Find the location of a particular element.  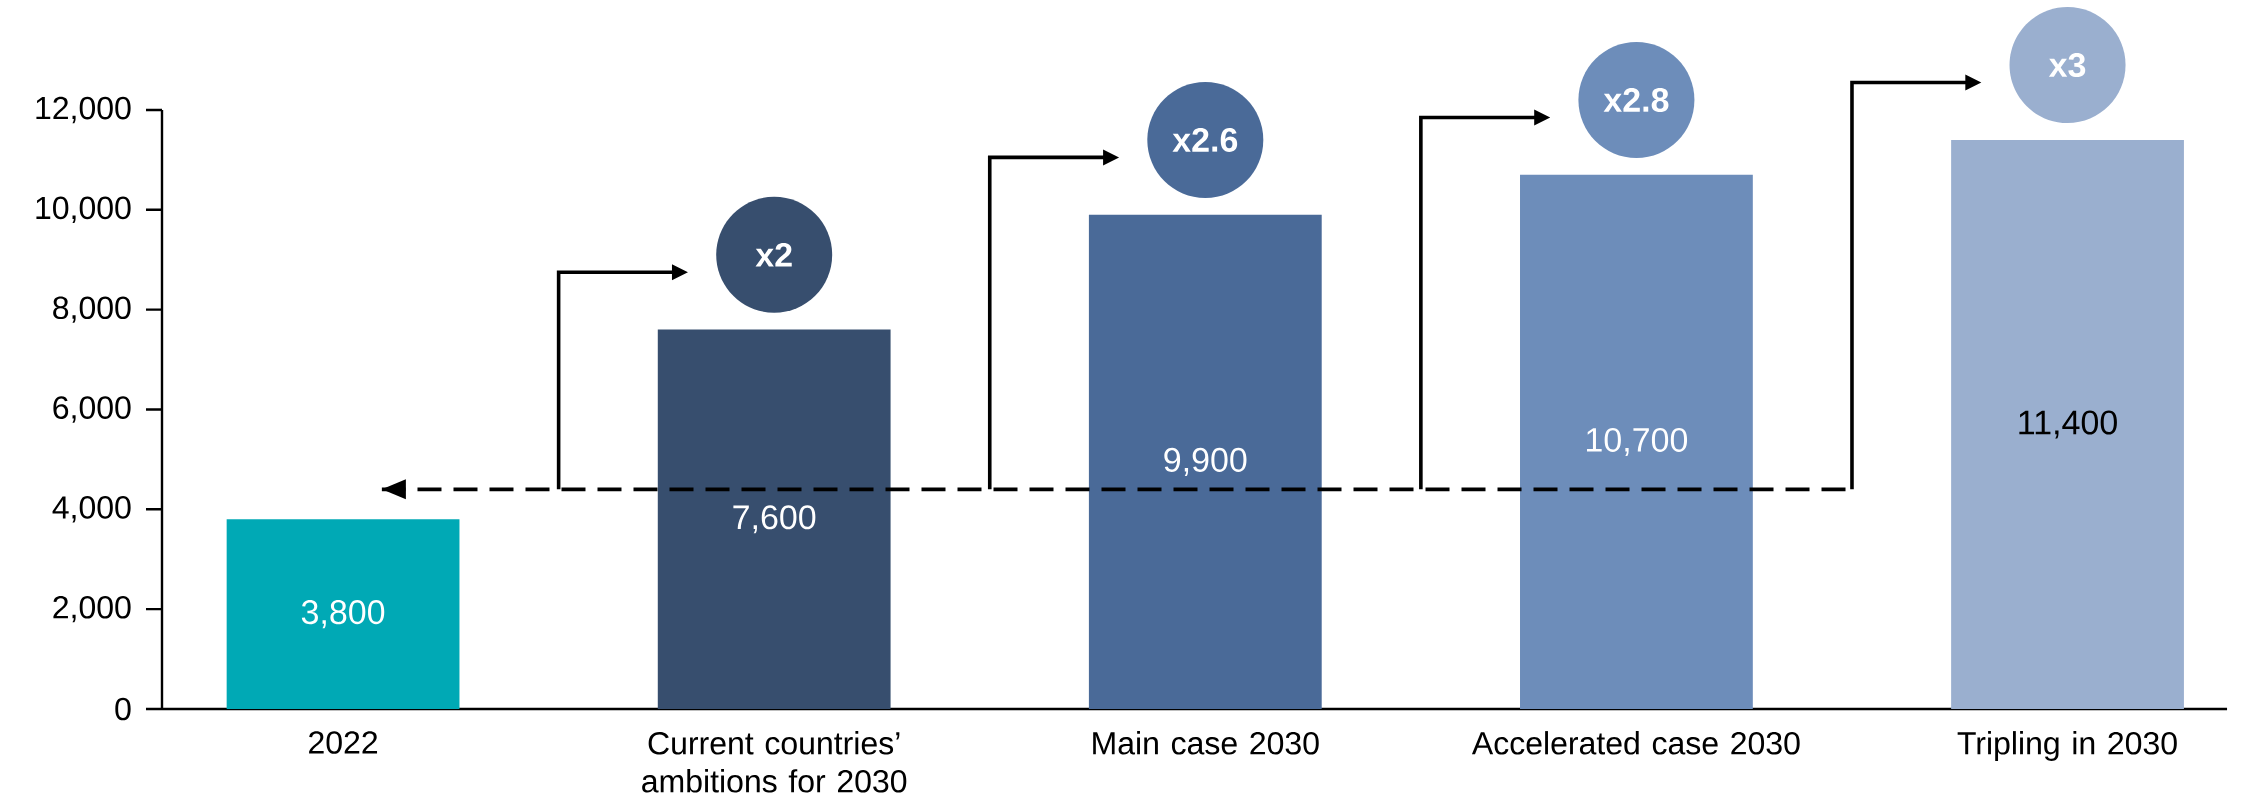

x-tick-label: Tripling in 2030 is located at coordinates (2067, 746).